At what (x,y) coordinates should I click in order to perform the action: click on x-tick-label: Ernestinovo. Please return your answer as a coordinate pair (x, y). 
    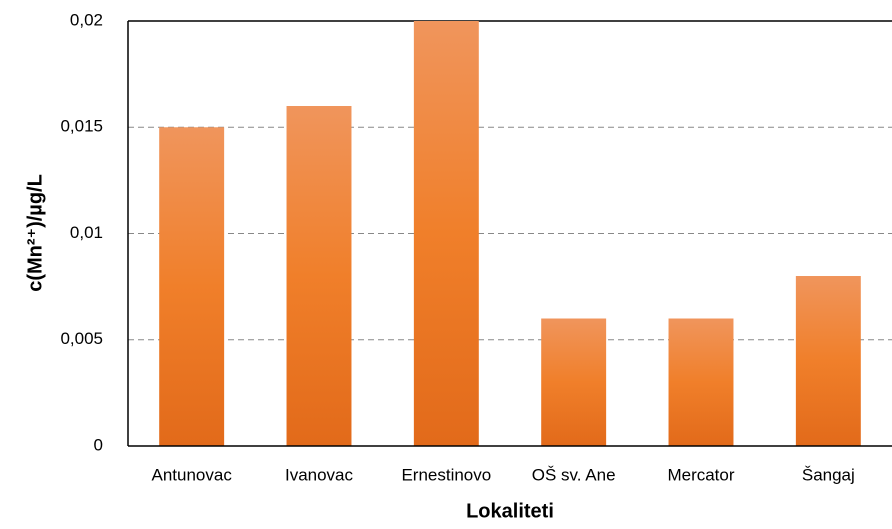
    Looking at the image, I should click on (446, 474).